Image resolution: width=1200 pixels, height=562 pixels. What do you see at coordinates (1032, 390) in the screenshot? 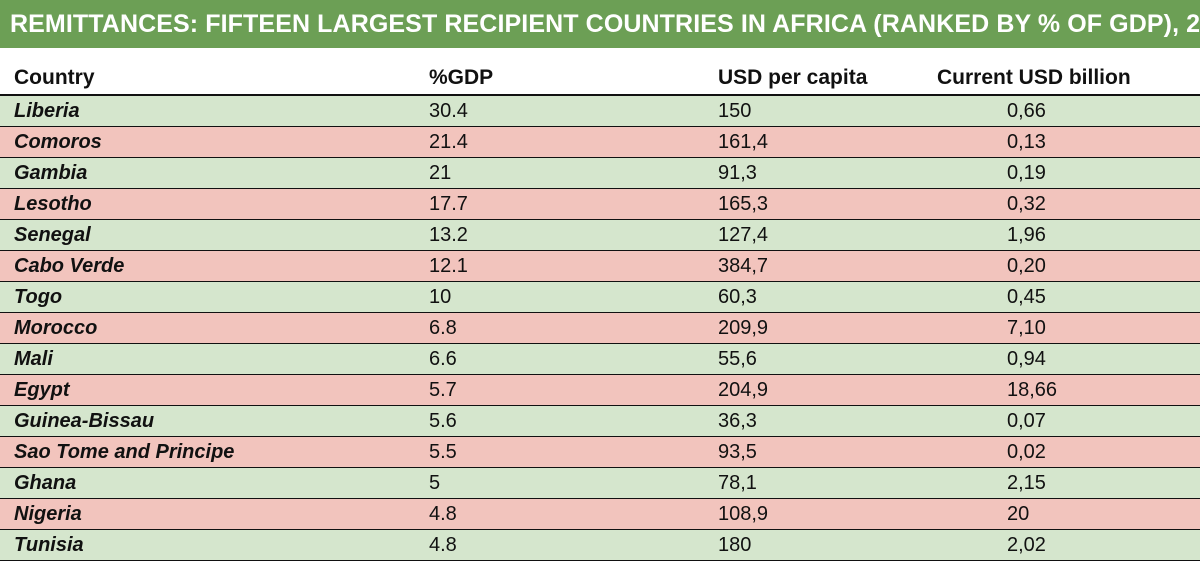
I see `cell-current-usd-billion: 18,66` at bounding box center [1032, 390].